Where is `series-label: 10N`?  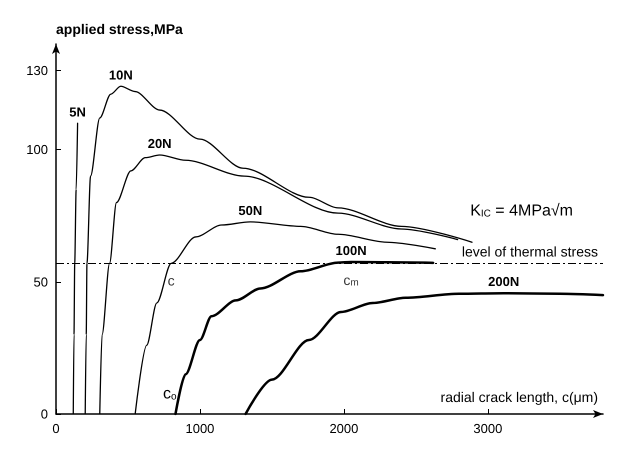
series-label: 10N is located at coordinates (120, 74).